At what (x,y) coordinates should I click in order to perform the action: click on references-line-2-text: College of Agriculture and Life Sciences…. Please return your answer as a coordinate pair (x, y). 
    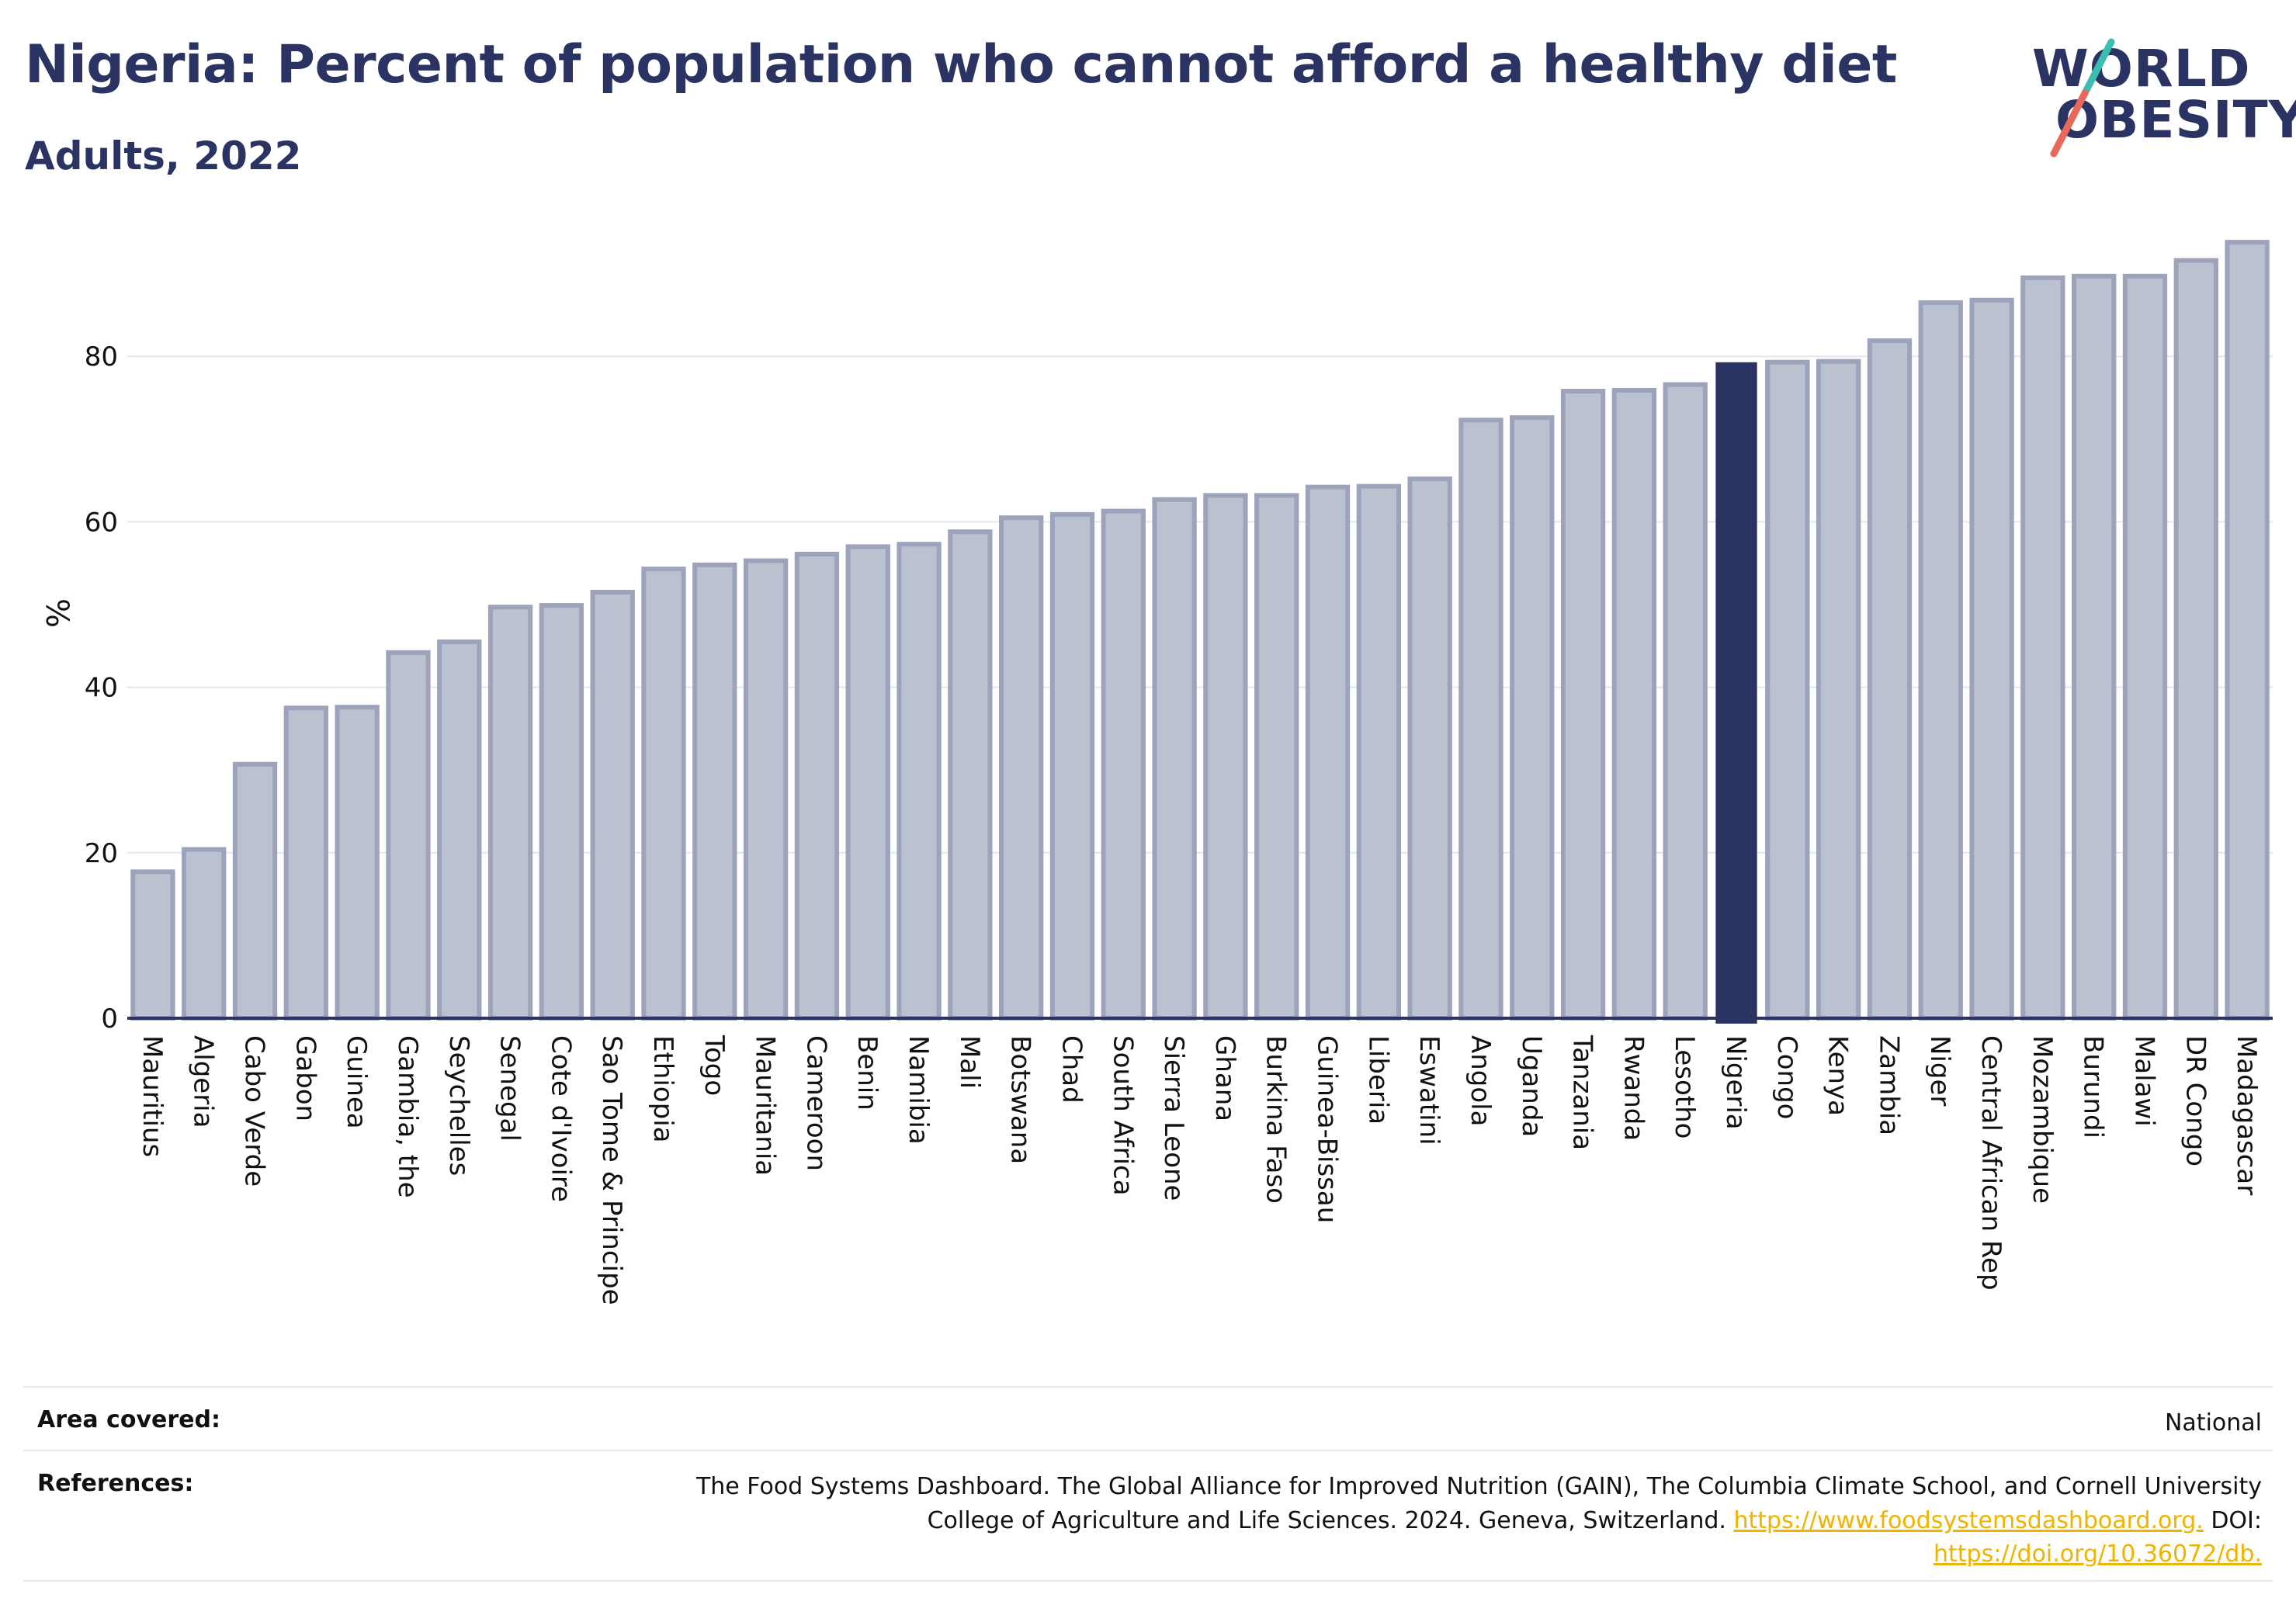
    Looking at the image, I should click on (1326, 1520).